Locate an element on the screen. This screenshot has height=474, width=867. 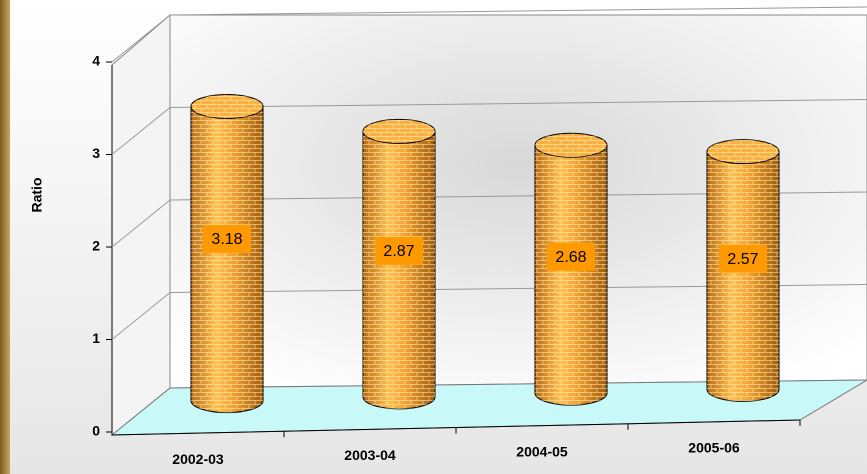
data-label: 3.18 is located at coordinates (226, 239).